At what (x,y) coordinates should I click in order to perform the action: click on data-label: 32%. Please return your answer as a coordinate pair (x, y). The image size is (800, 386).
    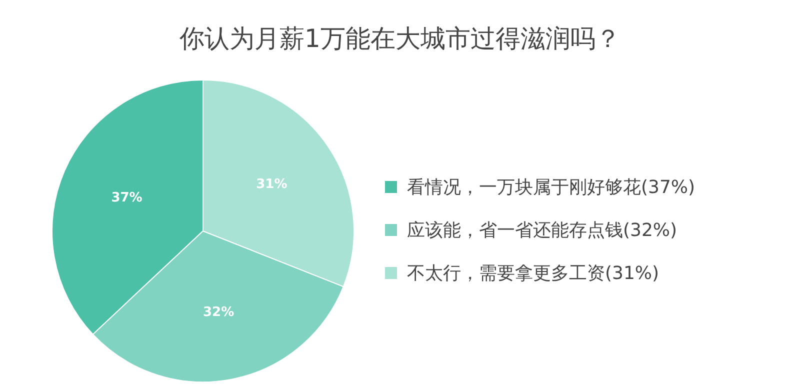
    Looking at the image, I should click on (218, 312).